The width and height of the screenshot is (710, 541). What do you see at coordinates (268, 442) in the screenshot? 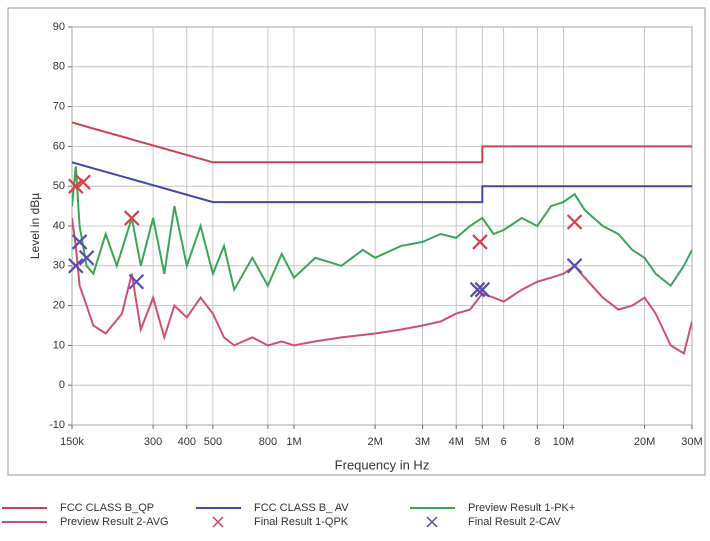
I see `x-tick-label: 800` at bounding box center [268, 442].